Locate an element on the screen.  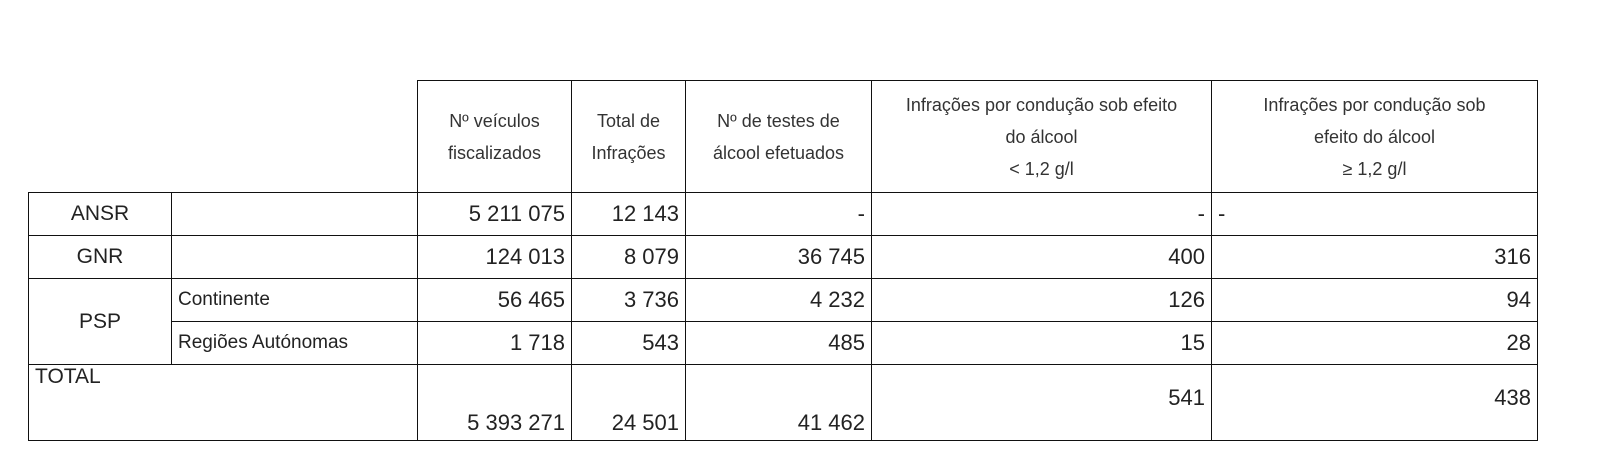
header-vehicles: Nº veículos fiscalizados is located at coordinates (494, 136).